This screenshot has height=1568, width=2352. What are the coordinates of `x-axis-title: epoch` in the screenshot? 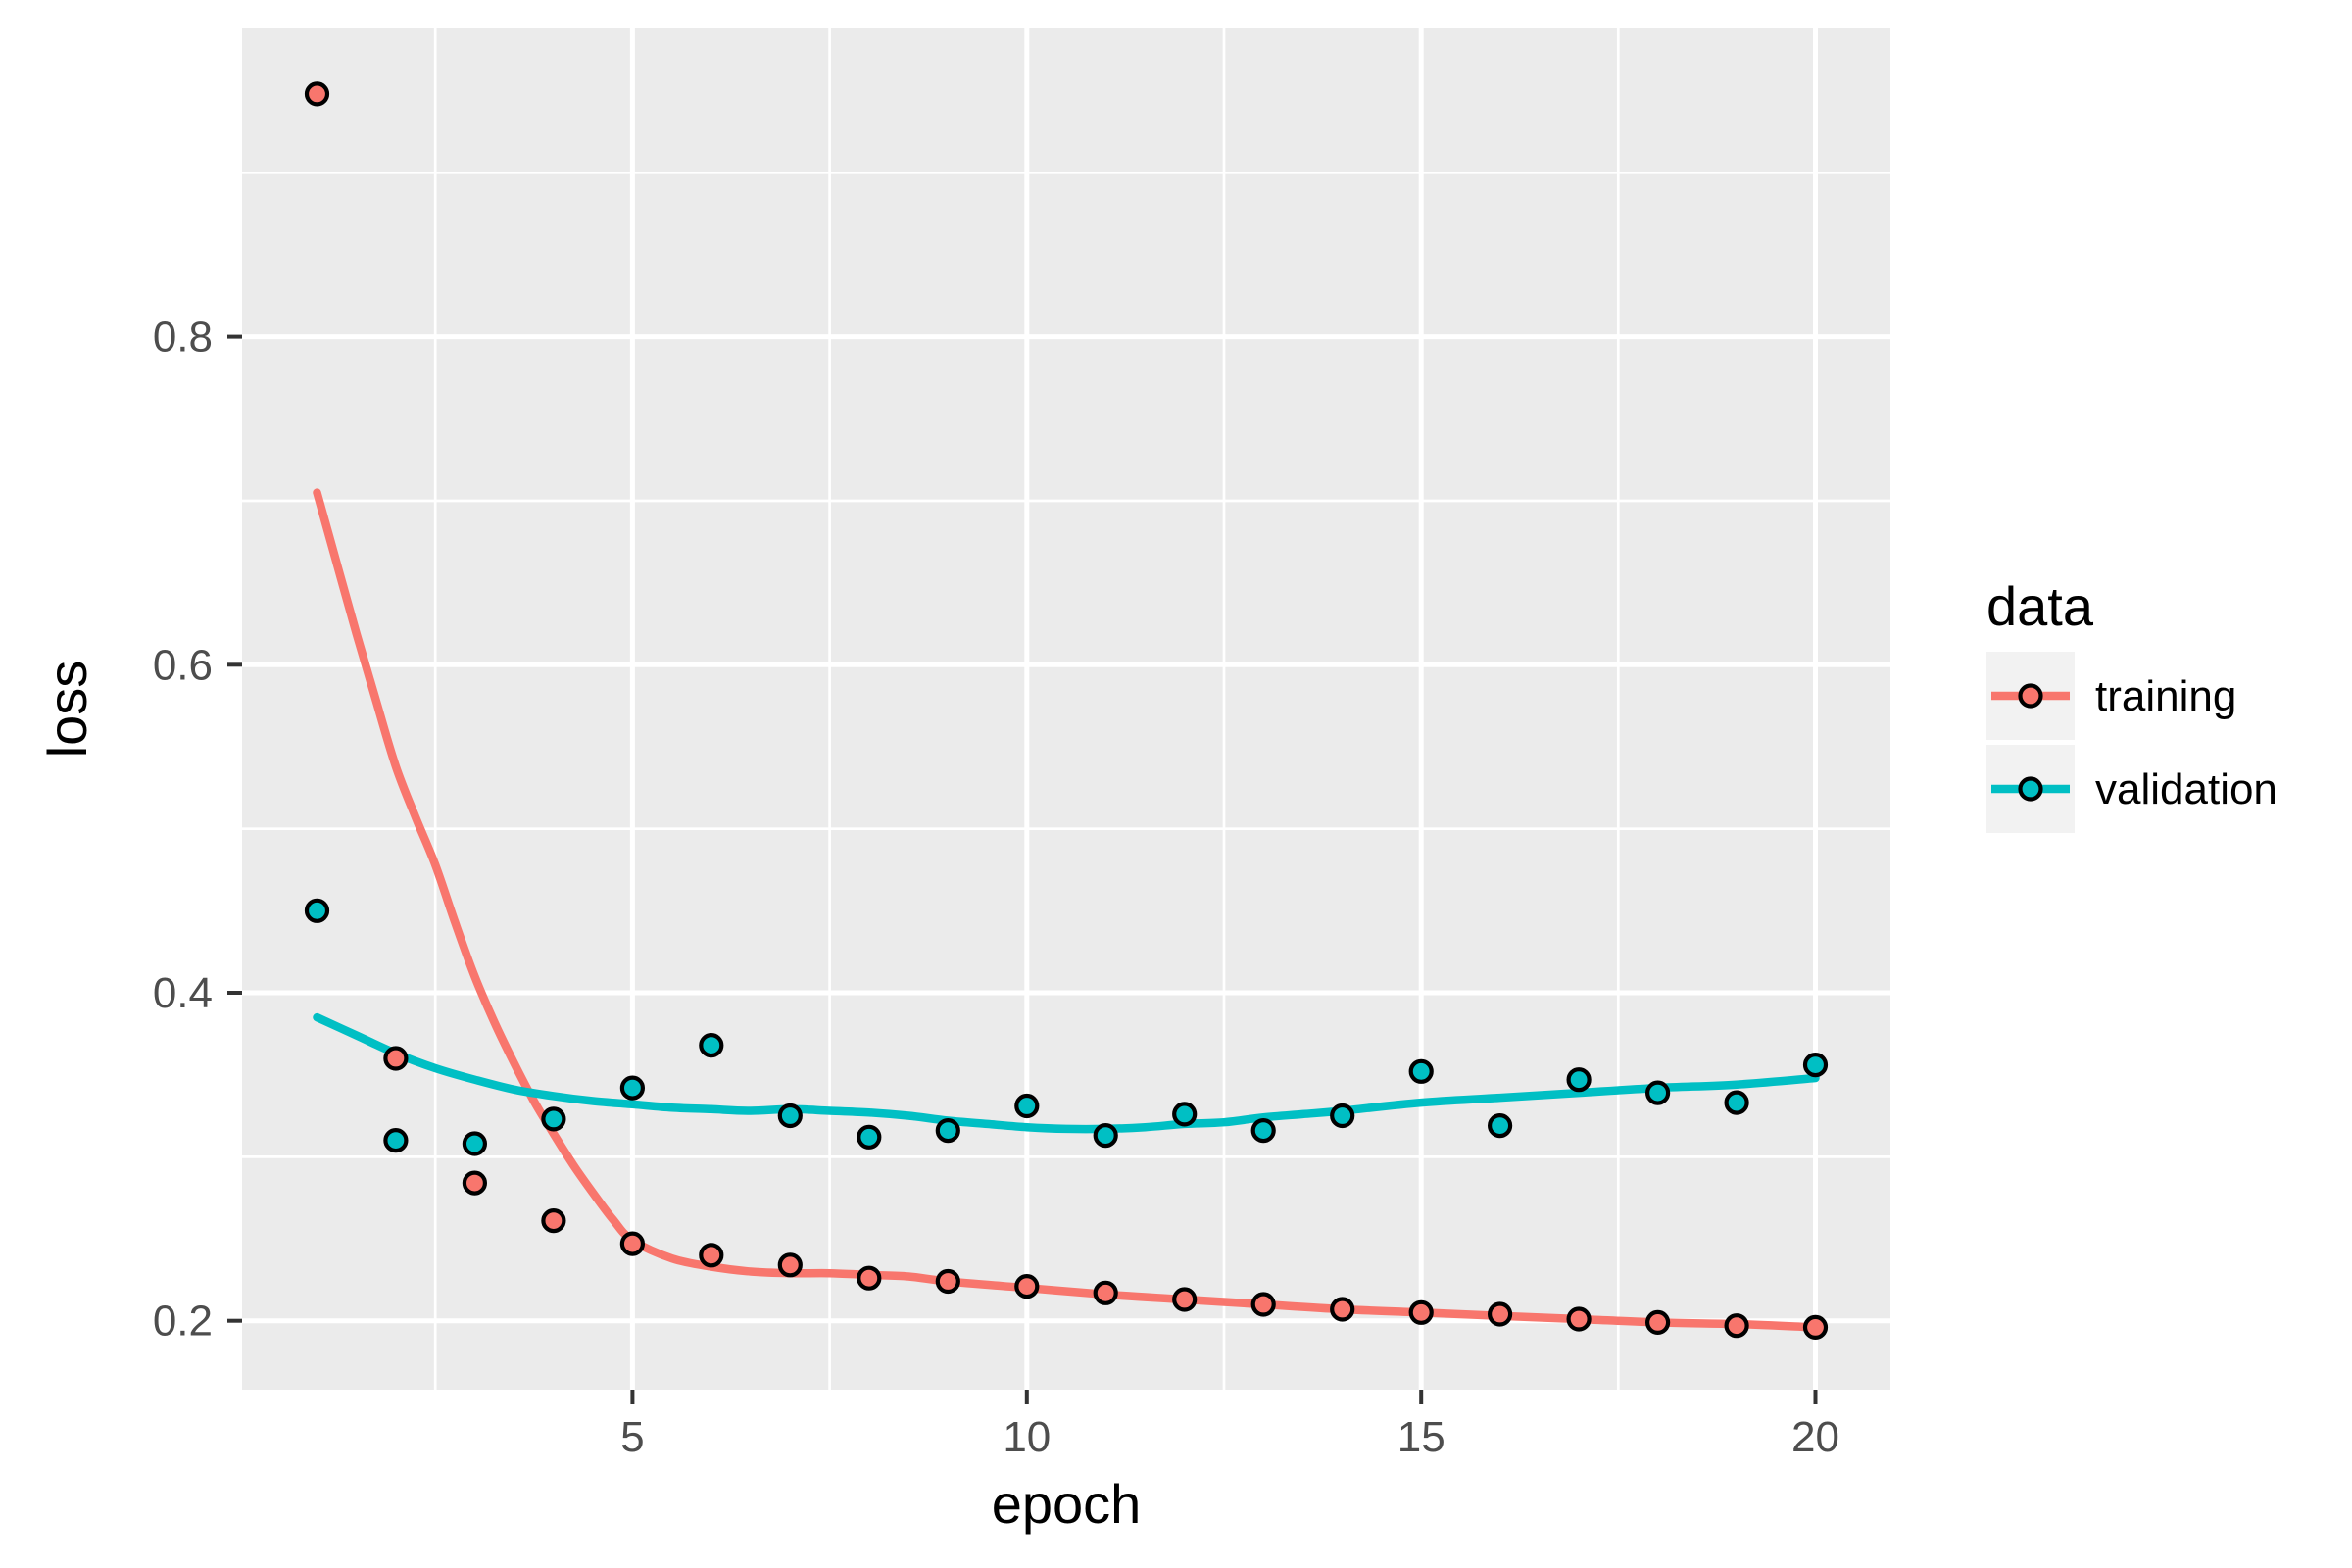 It's located at (1067, 1504).